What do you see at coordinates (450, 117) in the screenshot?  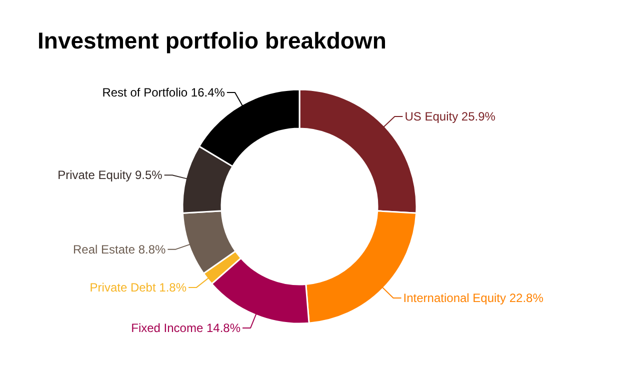 I see `slice-label: US Equity 25.9%` at bounding box center [450, 117].